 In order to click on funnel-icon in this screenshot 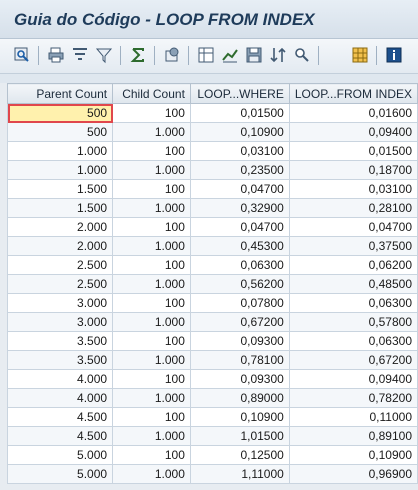, I will do `click(104, 55)`.